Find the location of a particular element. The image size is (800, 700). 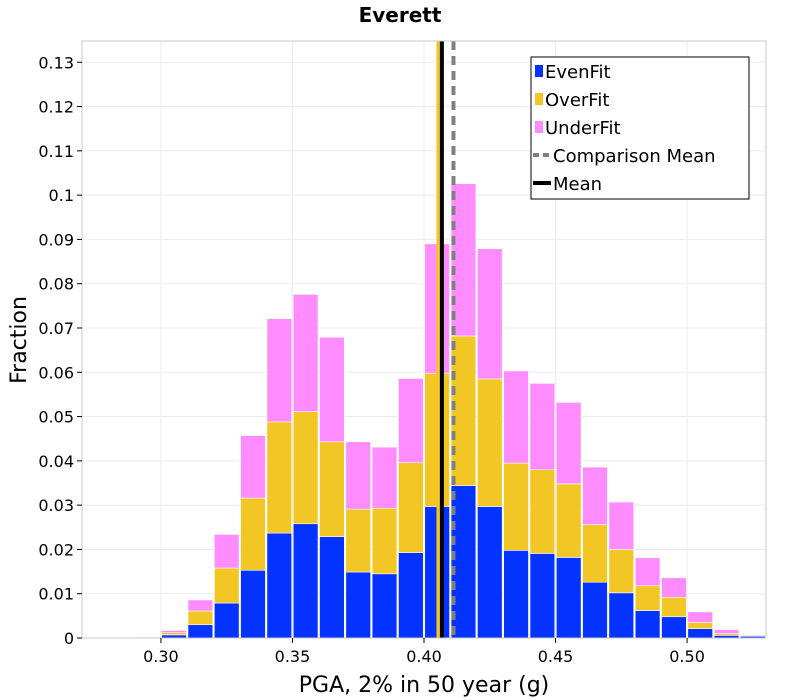

y-tick-label: 0.04 is located at coordinates (56, 461).